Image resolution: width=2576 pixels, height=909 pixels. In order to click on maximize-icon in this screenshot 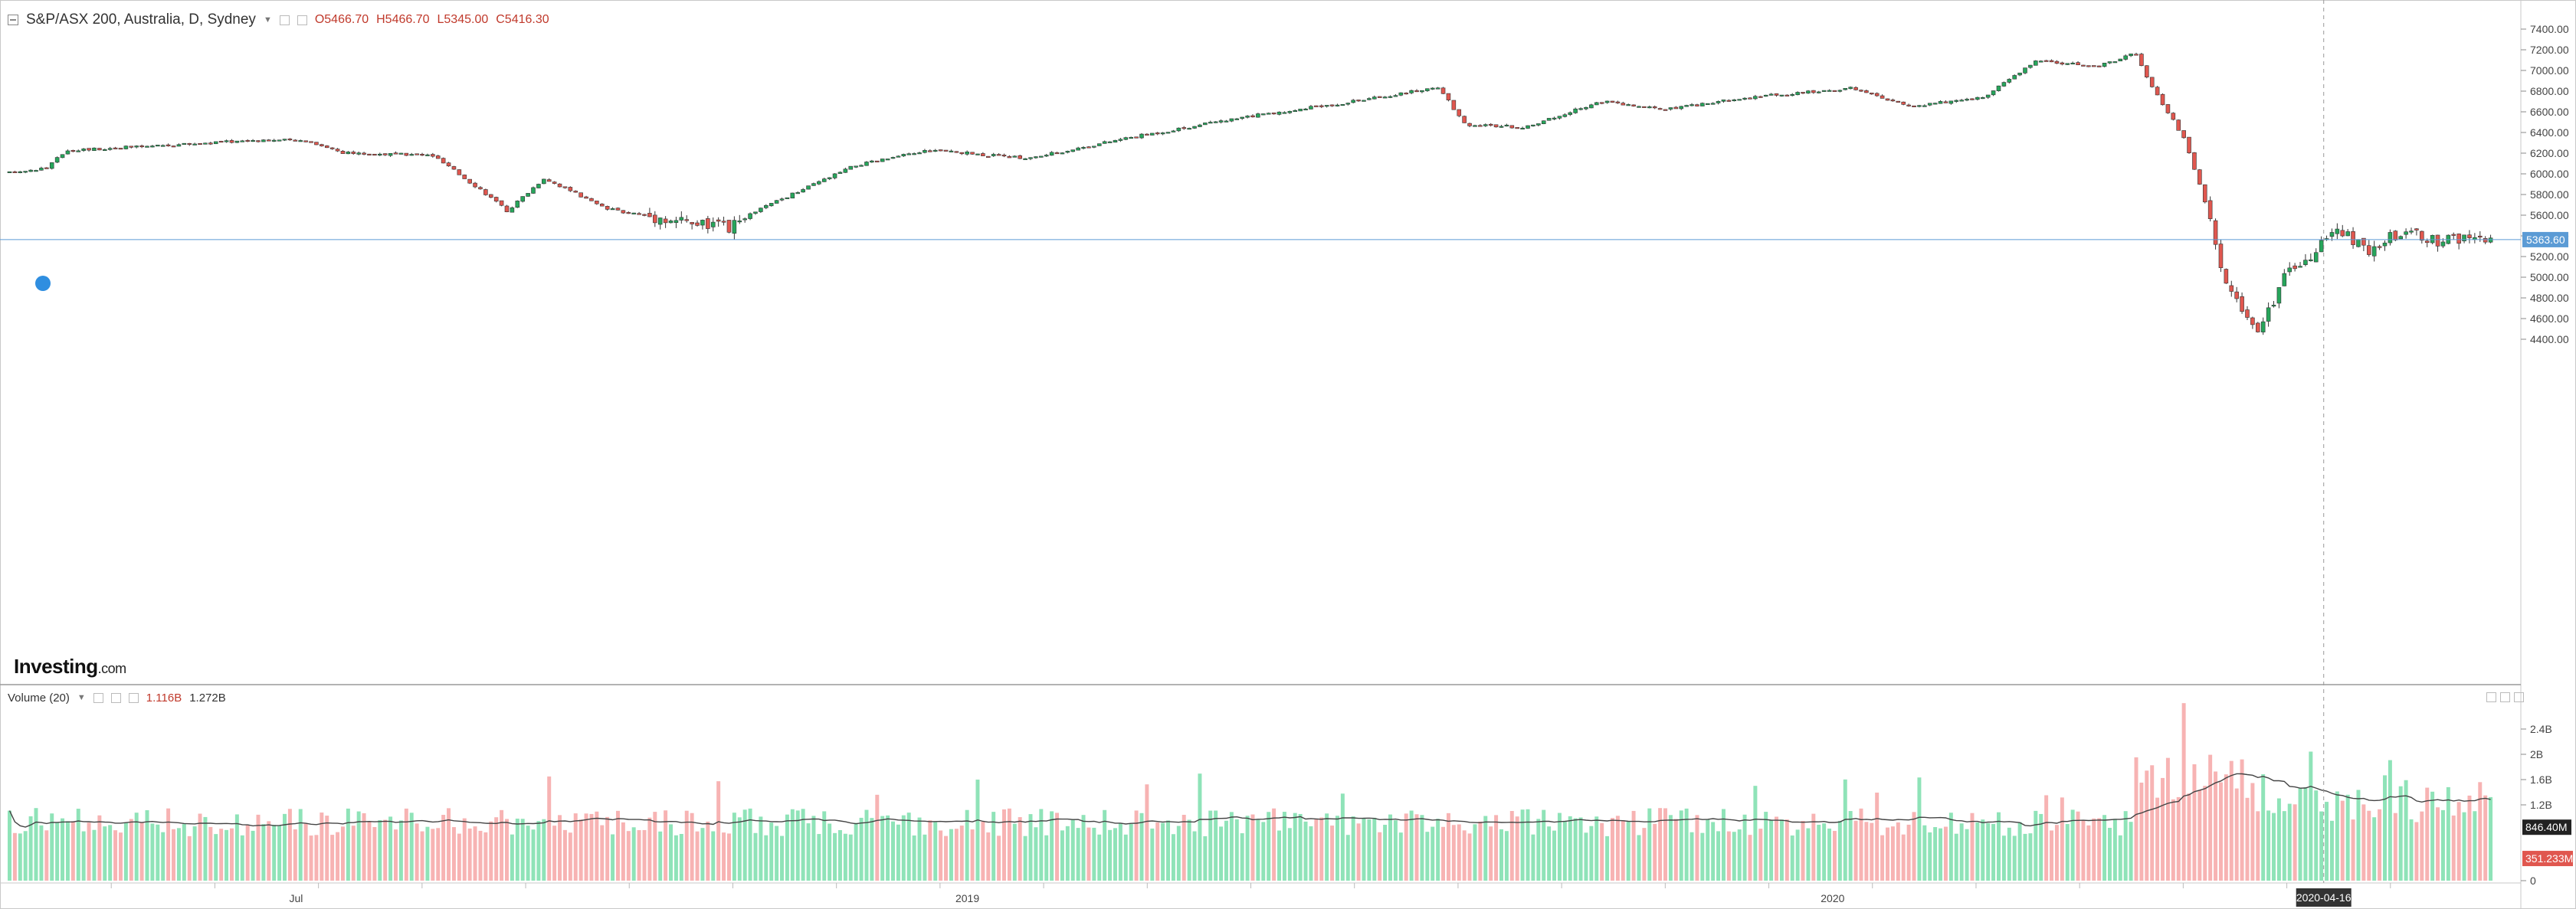, I will do `click(2505, 697)`.